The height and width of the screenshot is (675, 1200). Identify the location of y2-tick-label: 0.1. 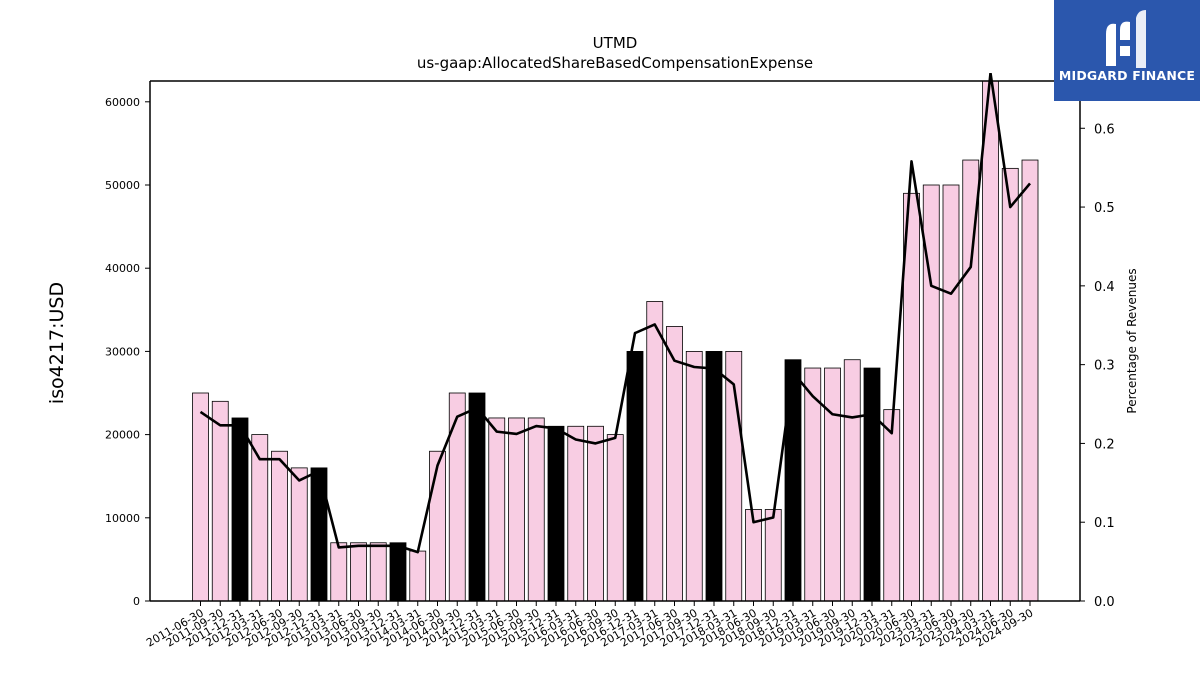
(1104, 523).